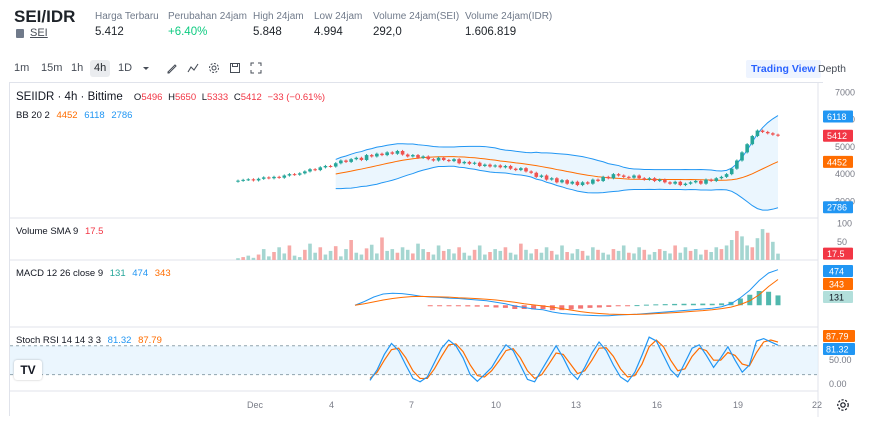  Describe the element at coordinates (52, 68) in the screenshot. I see `timeframe-15m: 15m` at that location.